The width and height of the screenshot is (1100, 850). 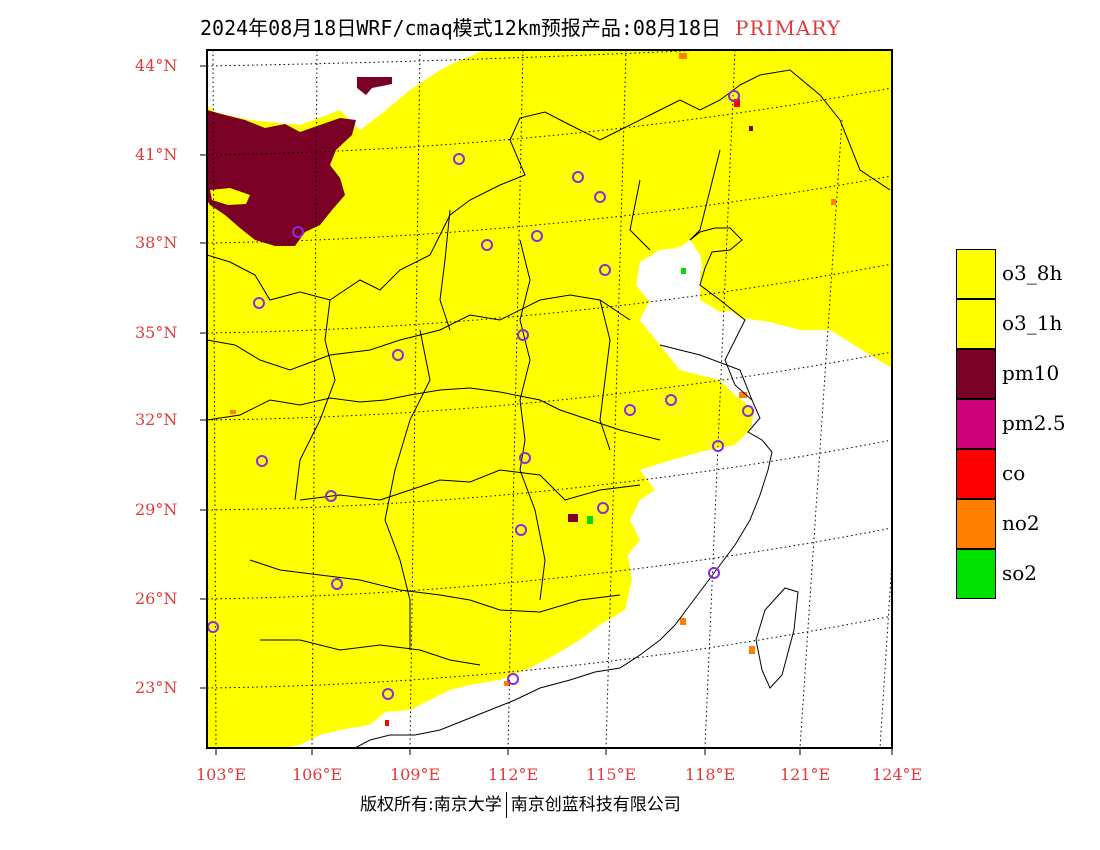 I want to click on pm10-hole, so click(x=230, y=196).